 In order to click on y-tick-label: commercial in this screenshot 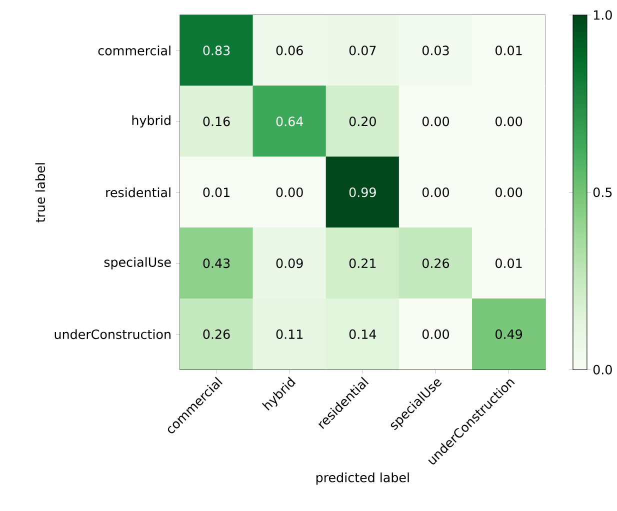, I will do `click(134, 51)`.